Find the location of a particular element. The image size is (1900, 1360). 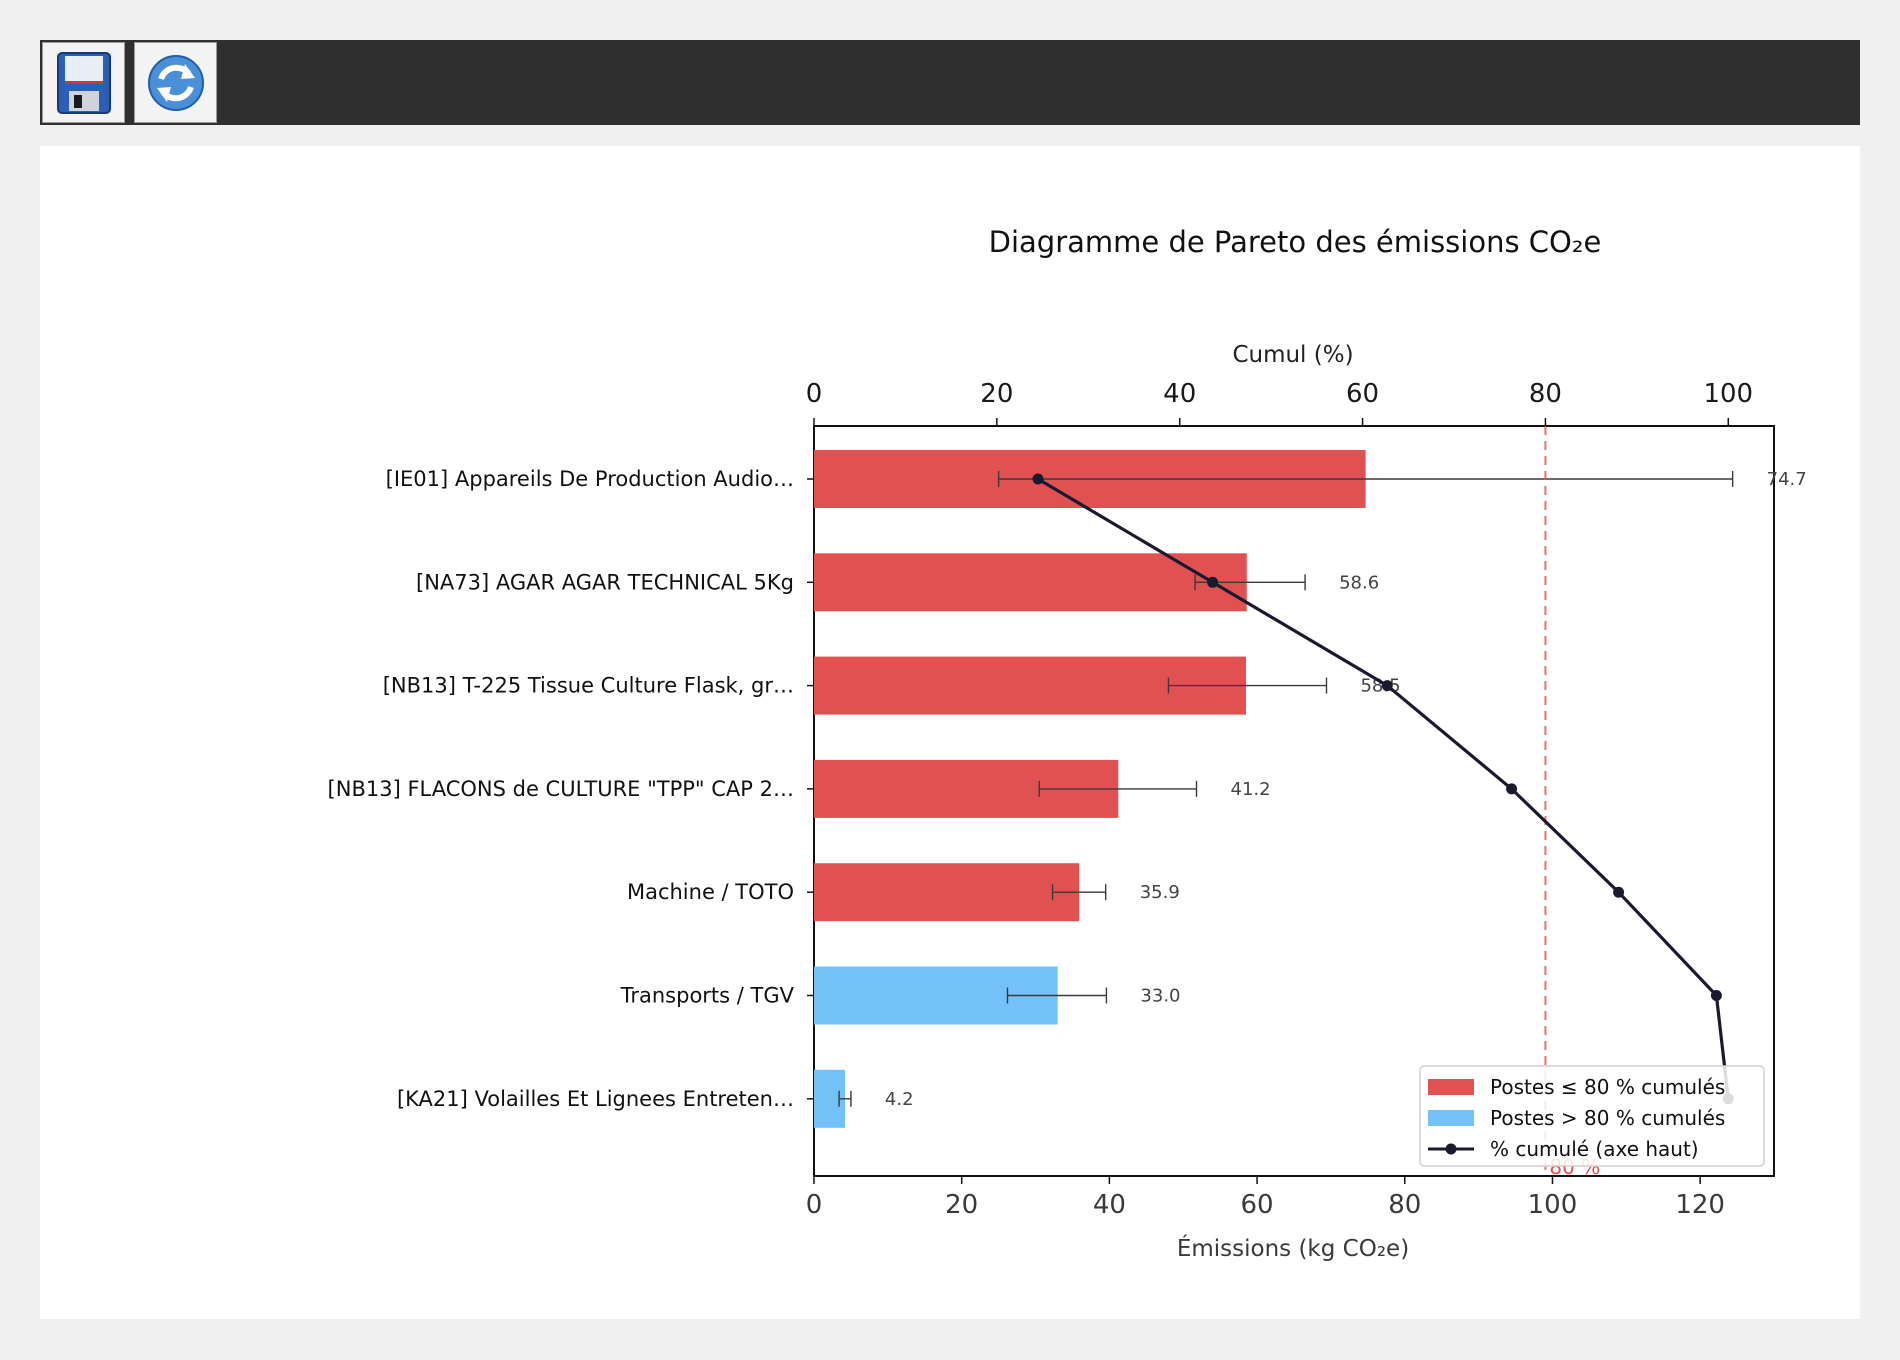

x-tick-label: 100 is located at coordinates (1553, 1205).